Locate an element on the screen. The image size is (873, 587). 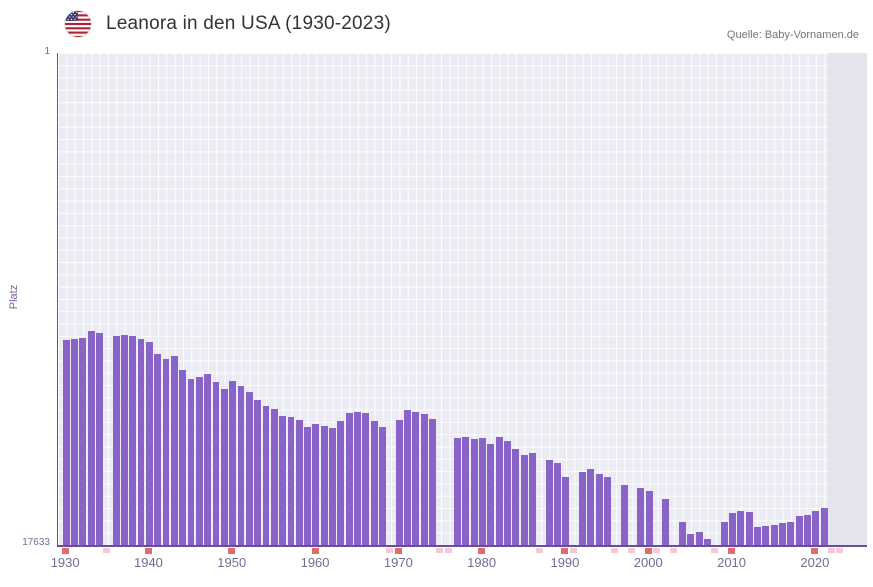
bar-1949 is located at coordinates (224, 467).